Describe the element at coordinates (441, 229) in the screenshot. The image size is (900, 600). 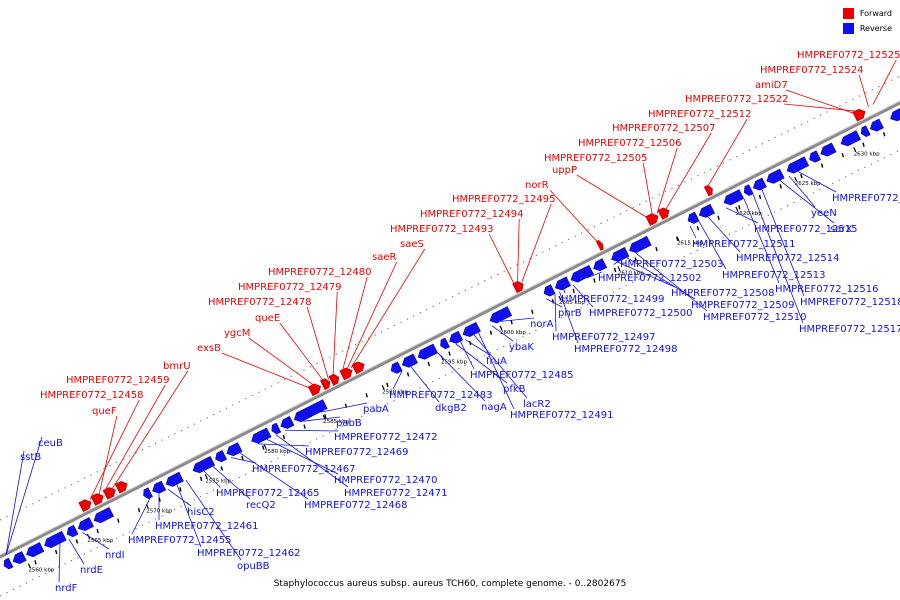
I see `forward-label-hmpref0772-12493: HMPREF0772_12493` at that location.